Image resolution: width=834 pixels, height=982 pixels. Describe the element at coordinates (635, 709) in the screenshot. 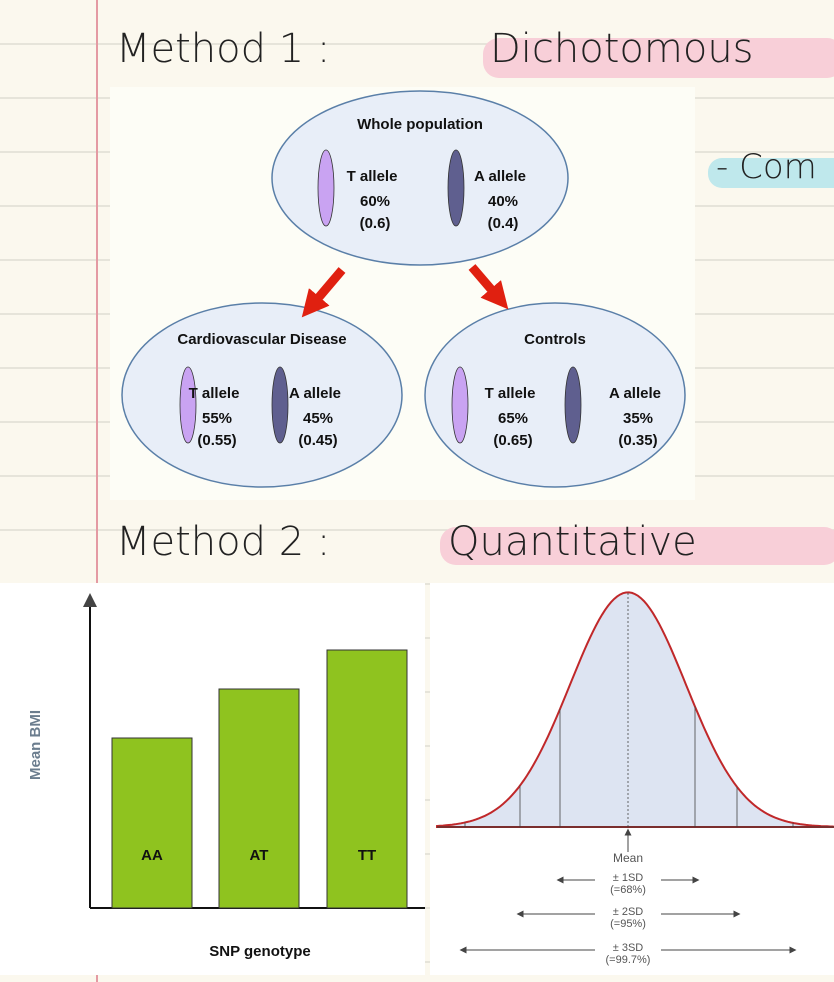

I see `normal-curve` at that location.